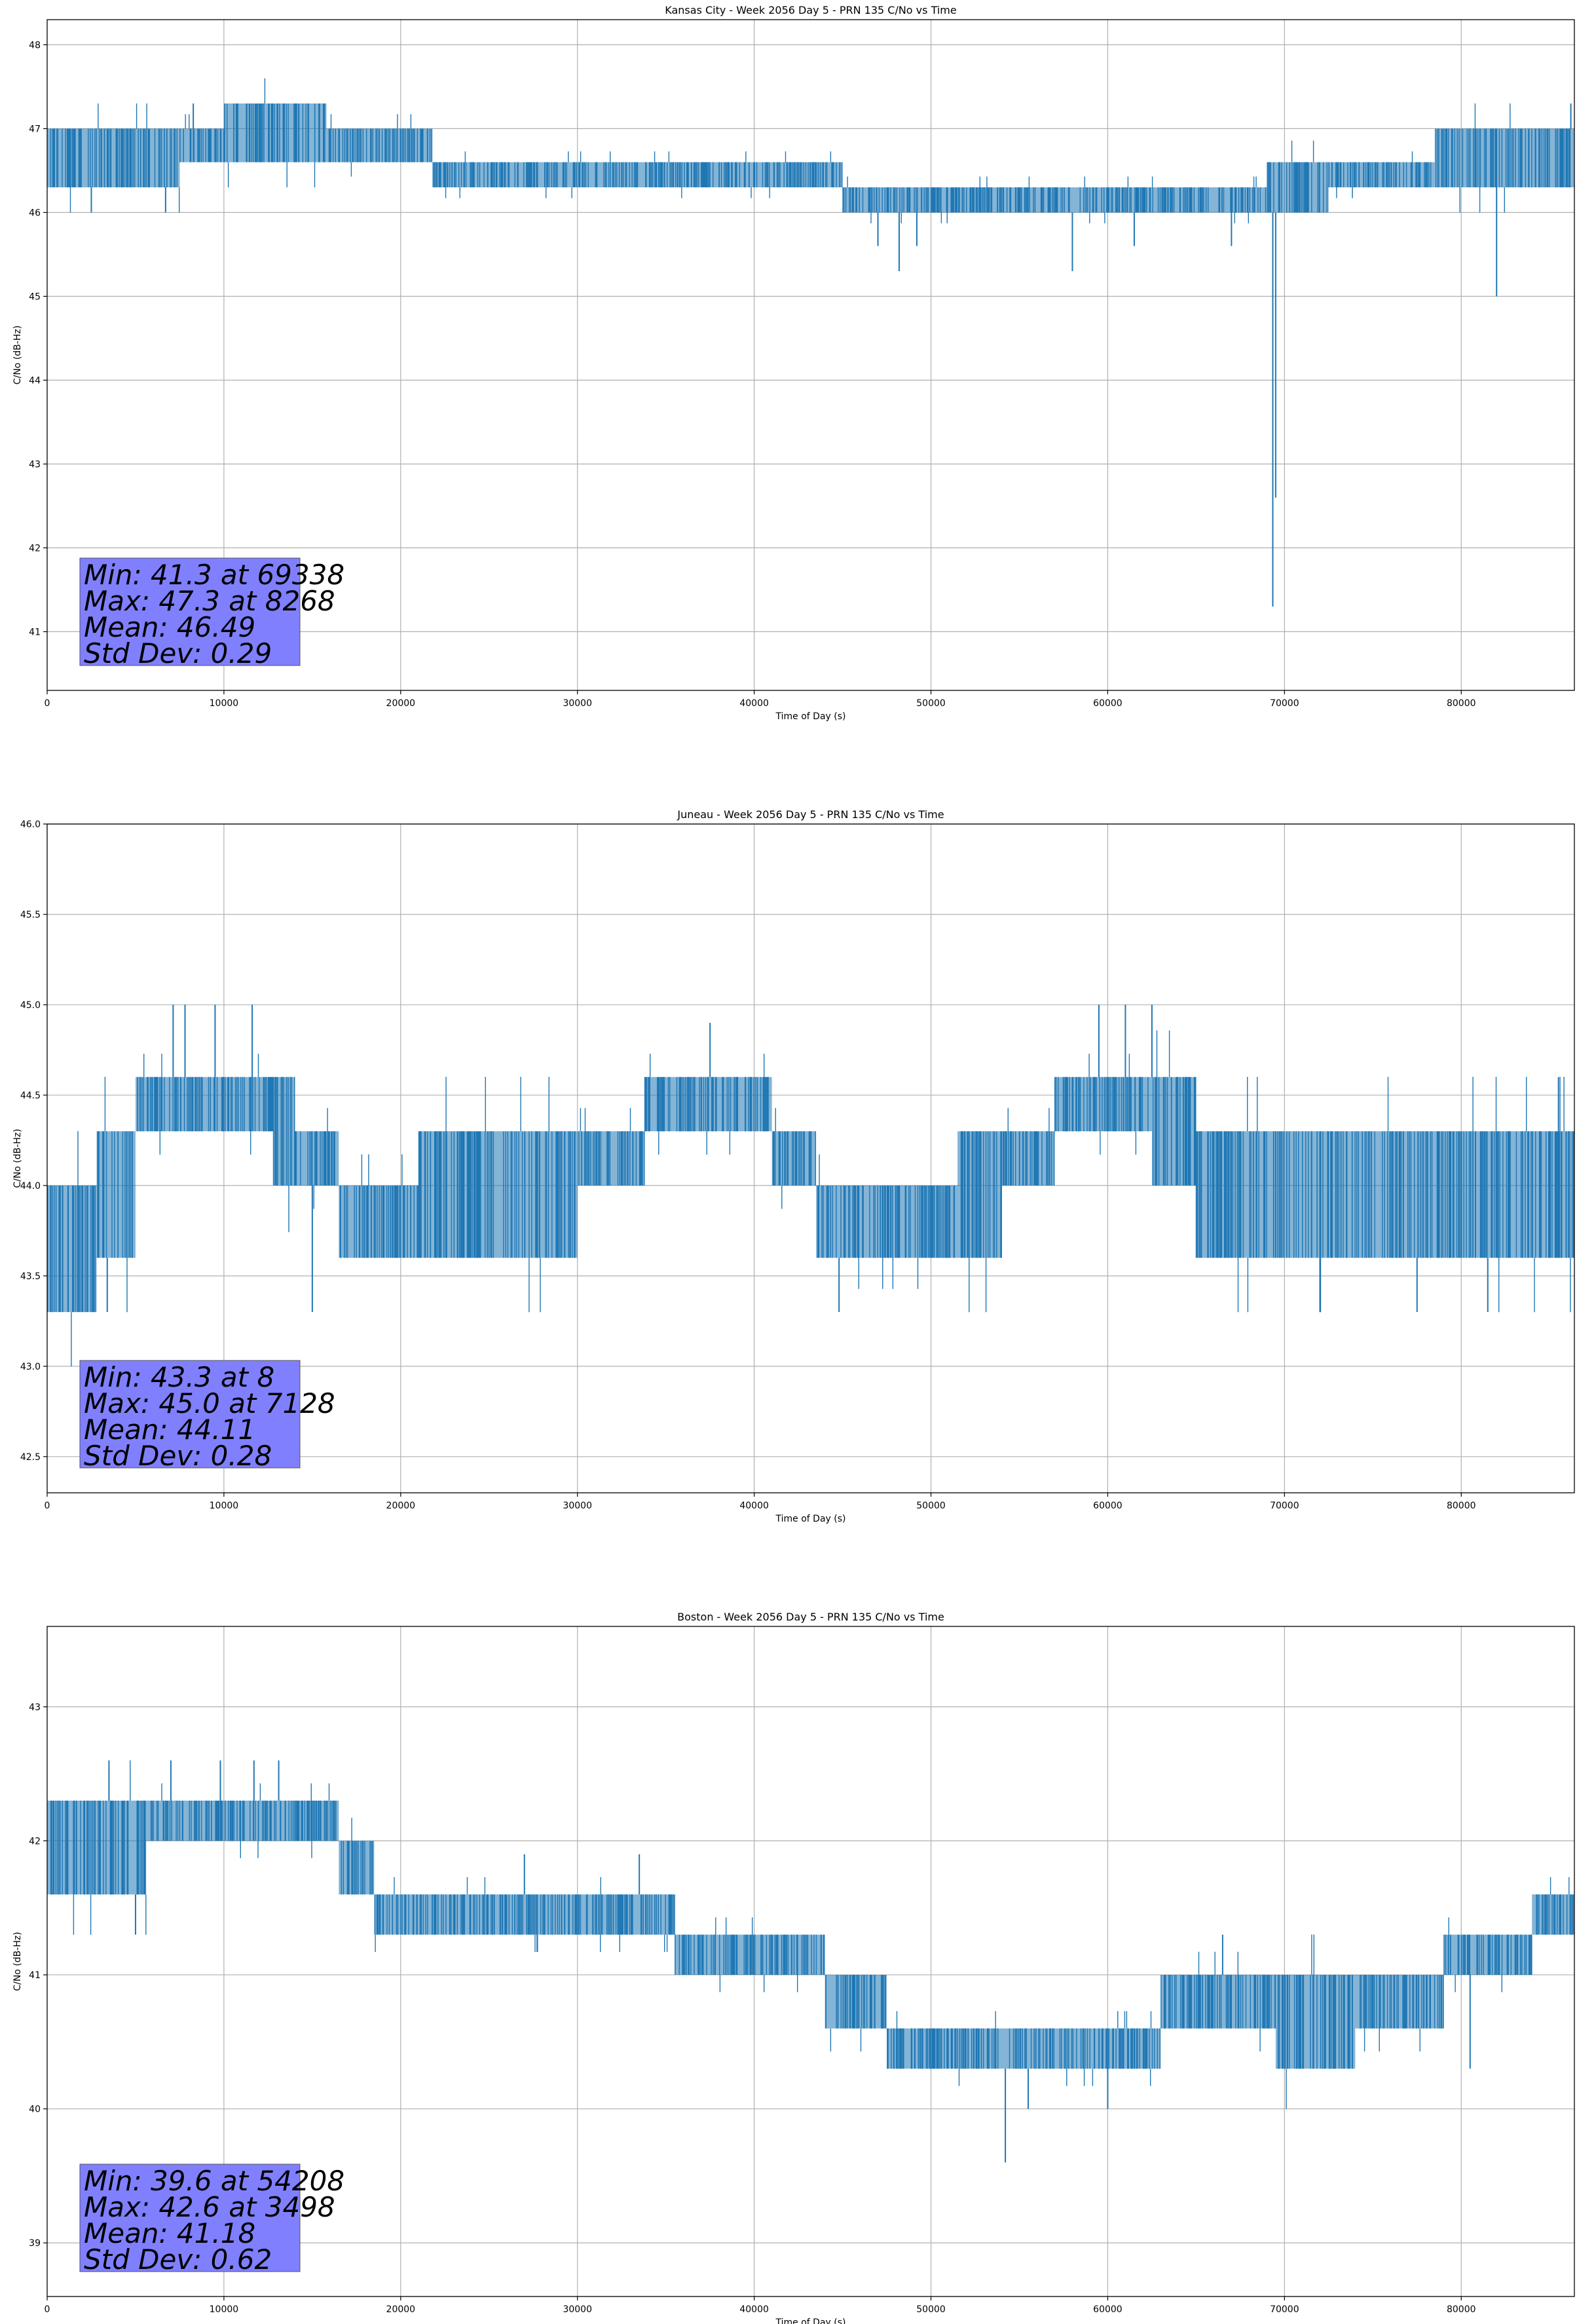 Image resolution: width=1577 pixels, height=2324 pixels. Describe the element at coordinates (214, 2181) in the screenshot. I see `stats-line: Min: 39.6 at 54208` at that location.